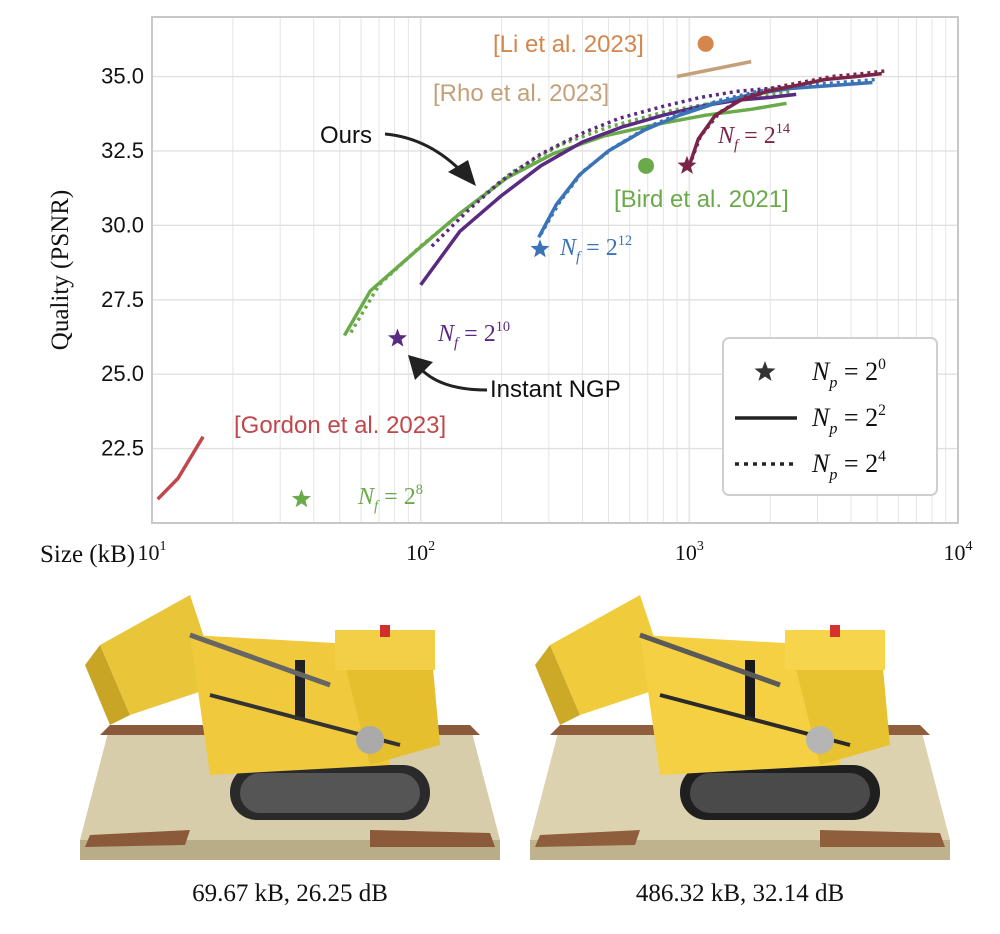 Image resolution: width=1000 pixels, height=934 pixels. Describe the element at coordinates (848, 419) in the screenshot. I see `legend-label-solid: Np = 22` at that location.